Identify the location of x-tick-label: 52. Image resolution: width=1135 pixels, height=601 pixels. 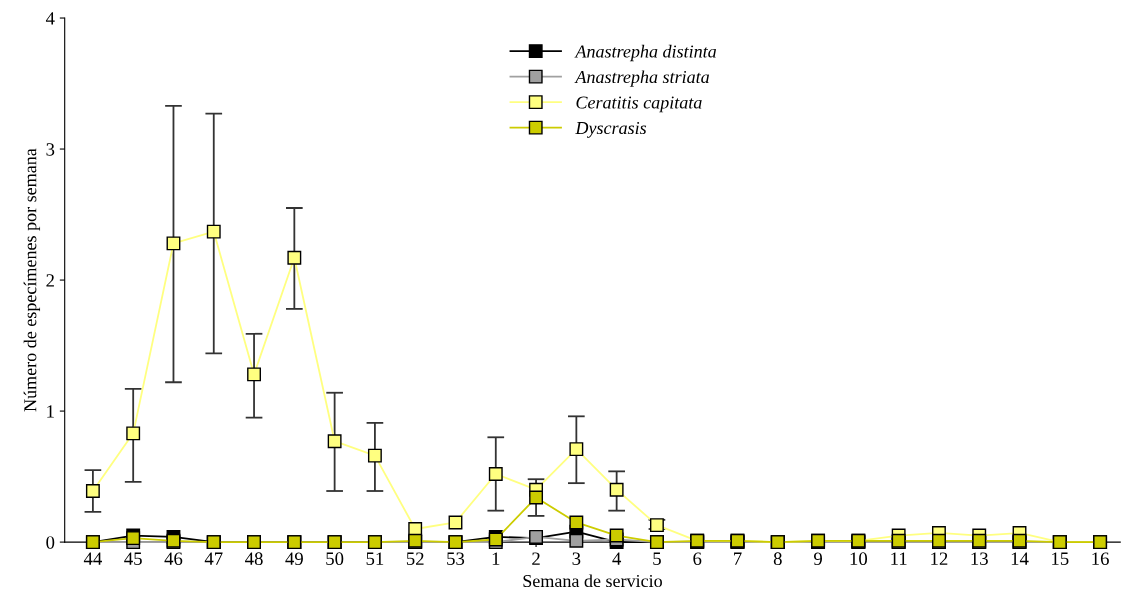
(415, 559).